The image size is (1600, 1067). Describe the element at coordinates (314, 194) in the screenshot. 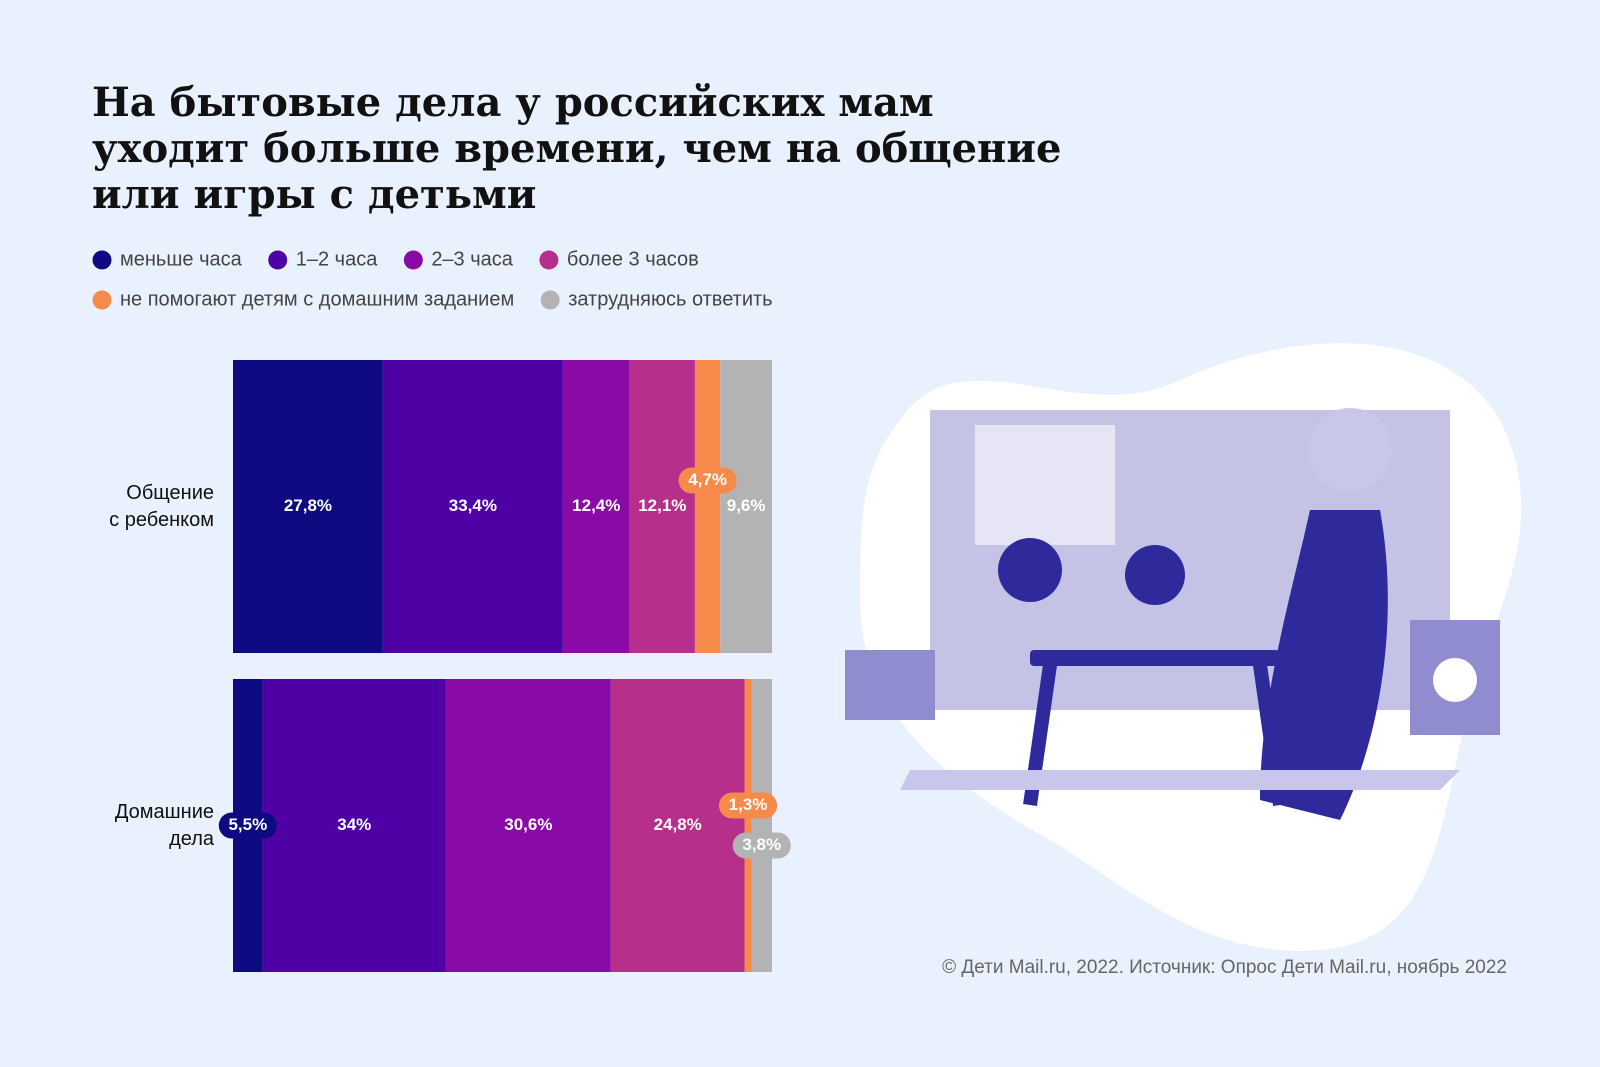

I see `chart-title: или игры с детьми` at that location.